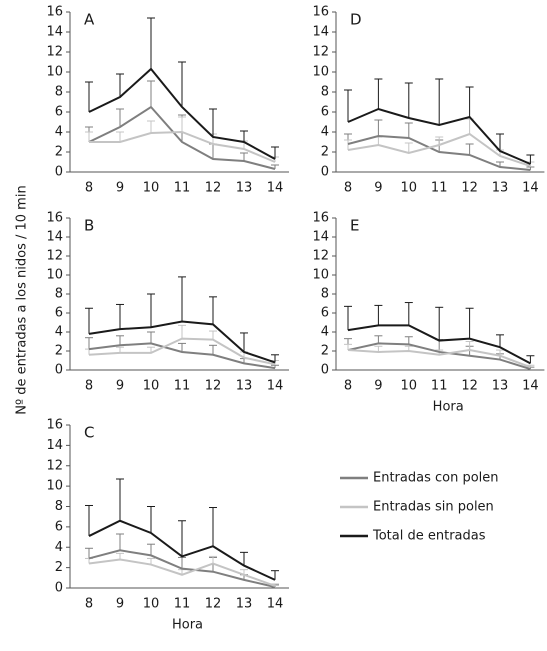  I want to click on panel-label: B, so click(89, 226).